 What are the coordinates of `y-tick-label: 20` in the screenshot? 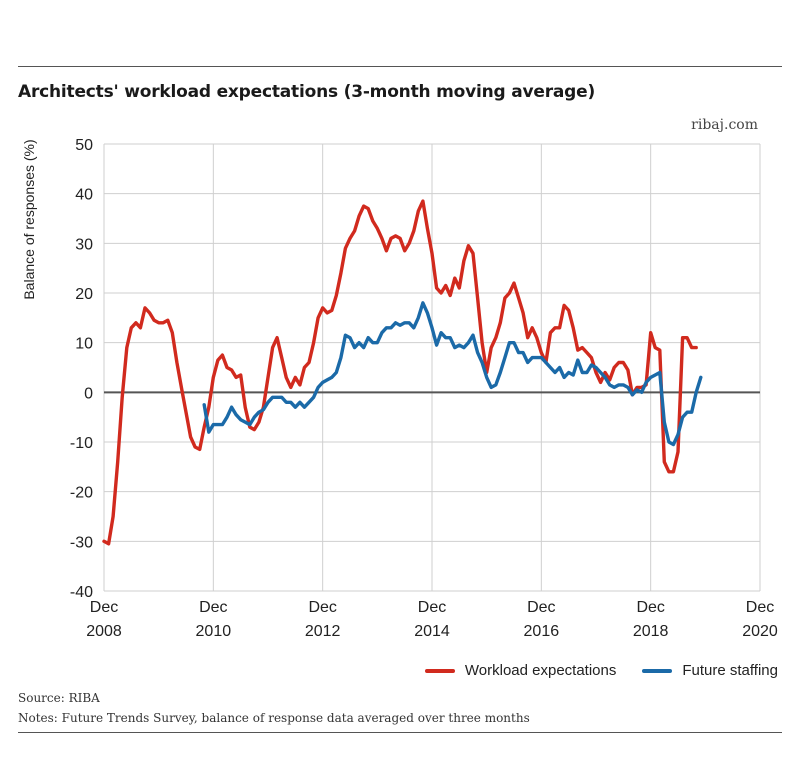 It's located at (84, 294).